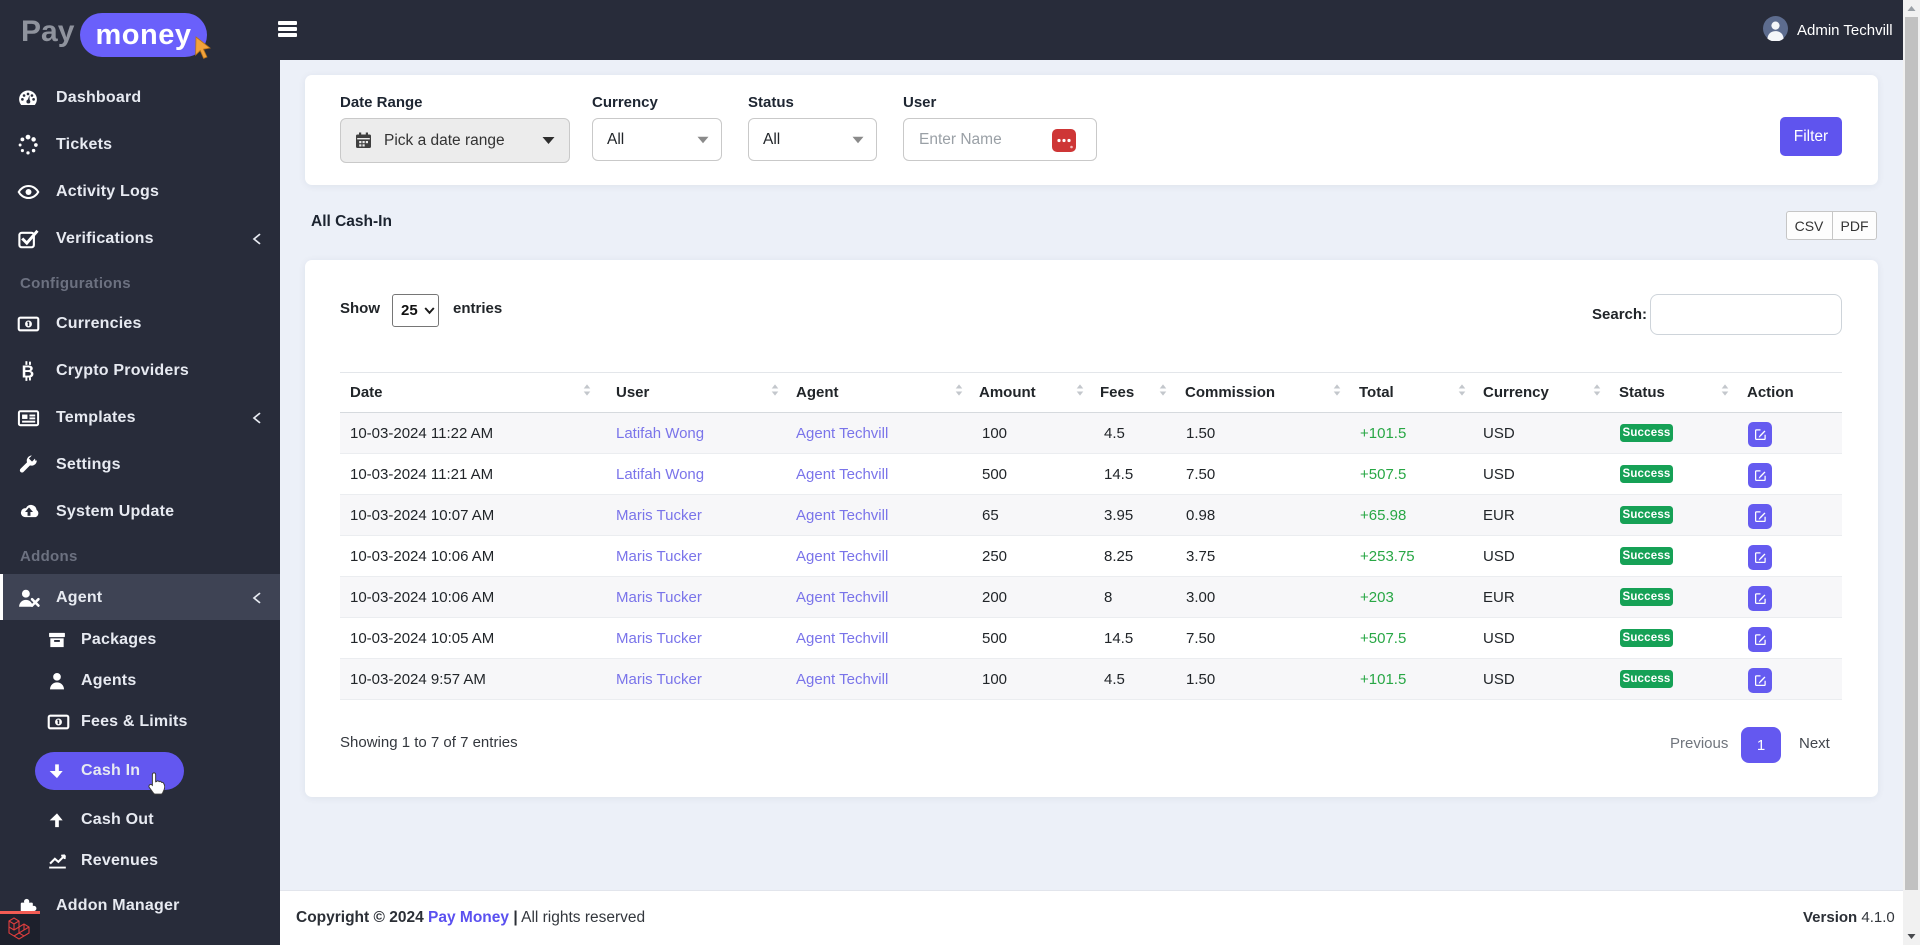 The height and width of the screenshot is (945, 1920). Describe the element at coordinates (28, 371) in the screenshot. I see `svg-text: B` at that location.